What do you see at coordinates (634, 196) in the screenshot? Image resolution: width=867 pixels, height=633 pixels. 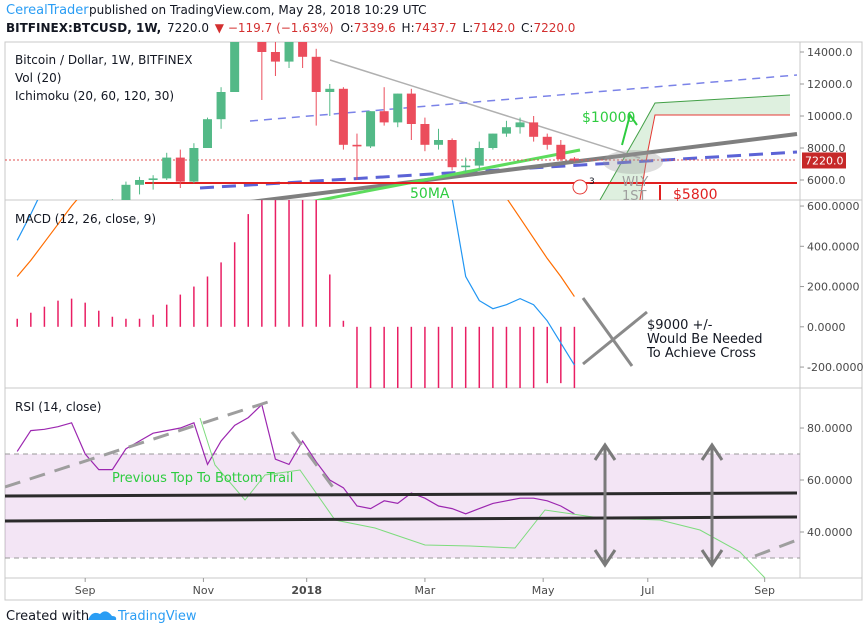 I see `annotation: 1ST` at bounding box center [634, 196].